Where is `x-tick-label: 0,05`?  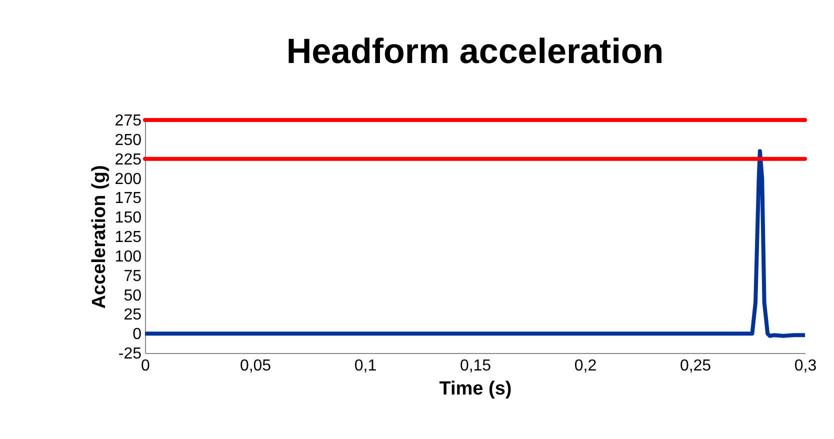
x-tick-label: 0,05 is located at coordinates (256, 366).